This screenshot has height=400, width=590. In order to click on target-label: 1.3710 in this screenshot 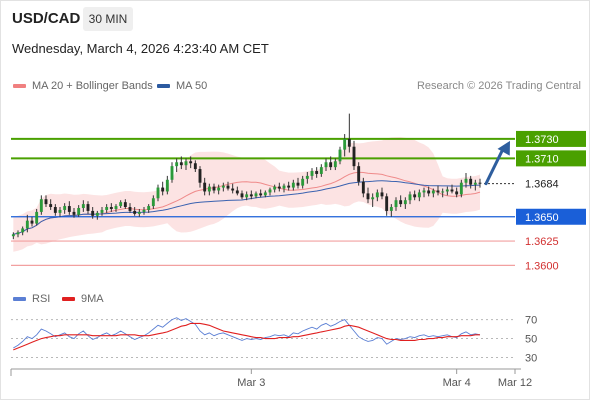, I will do `click(542, 159)`.